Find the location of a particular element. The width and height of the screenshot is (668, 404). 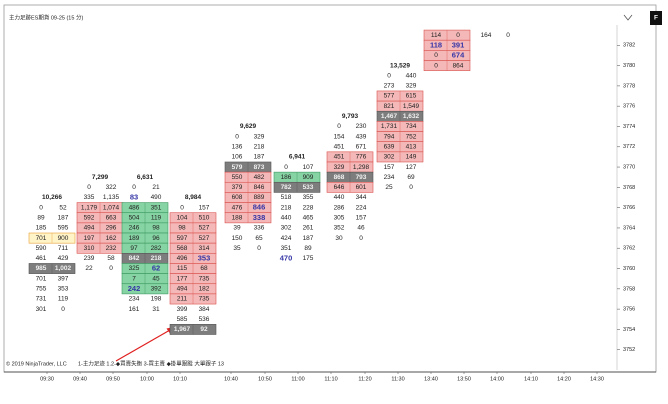

ask-volume: 282 is located at coordinates (156, 248).